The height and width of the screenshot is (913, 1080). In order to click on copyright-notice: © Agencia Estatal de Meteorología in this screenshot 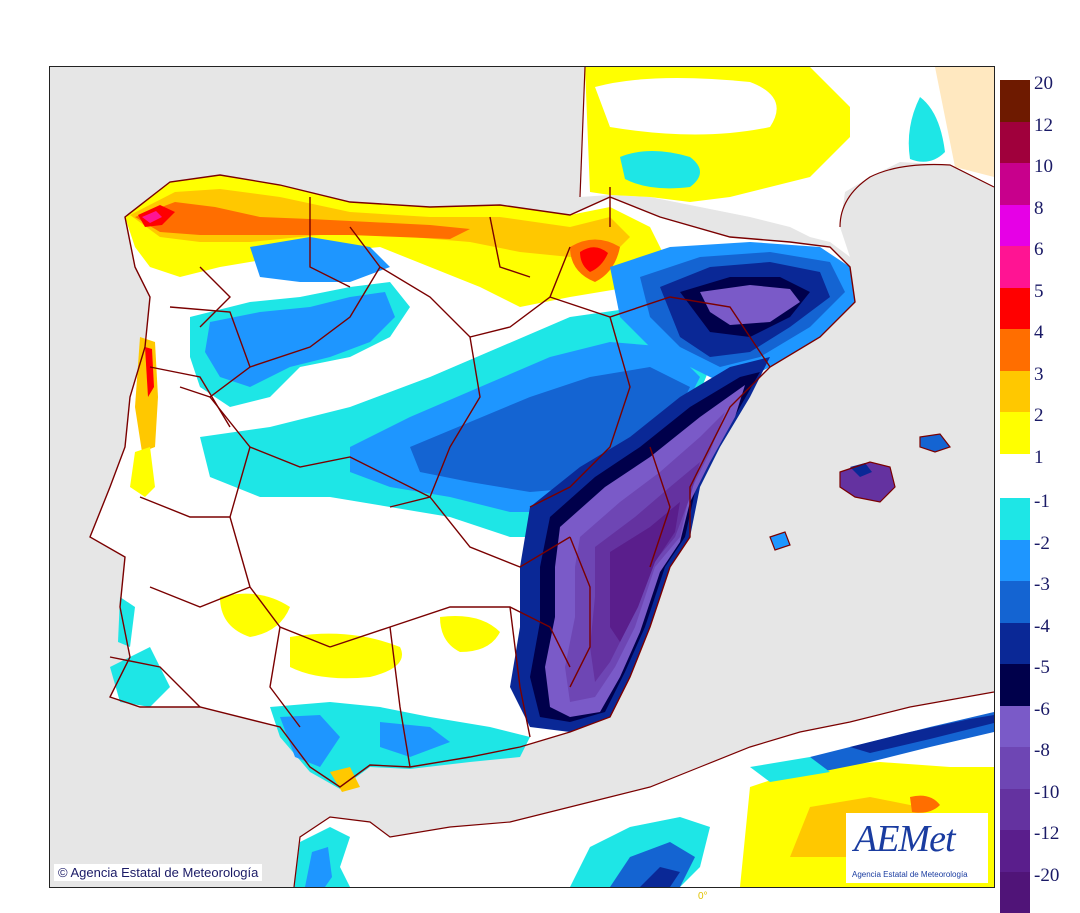, I will do `click(158, 872)`.